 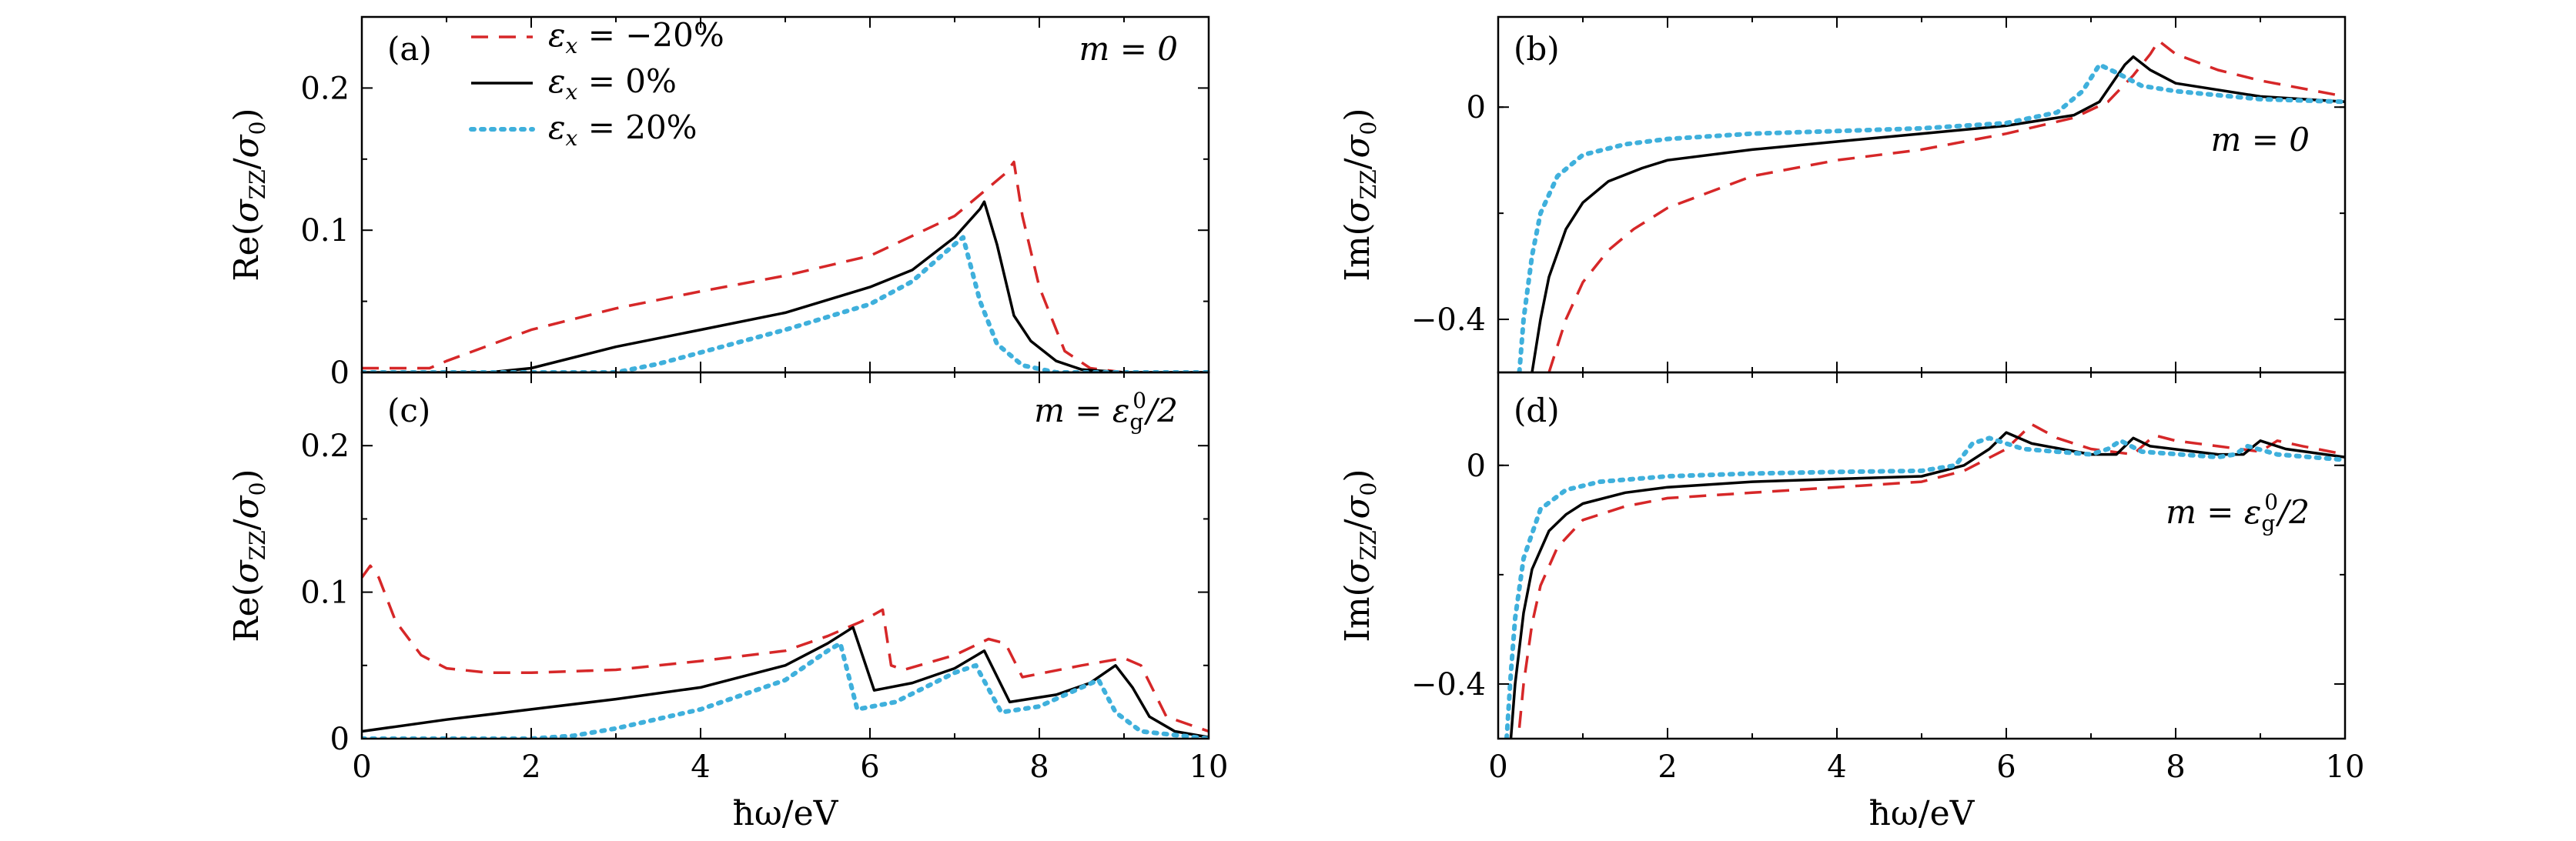 What do you see at coordinates (623, 129) in the screenshot?
I see `legend-label-dotted: εx = 20%` at bounding box center [623, 129].